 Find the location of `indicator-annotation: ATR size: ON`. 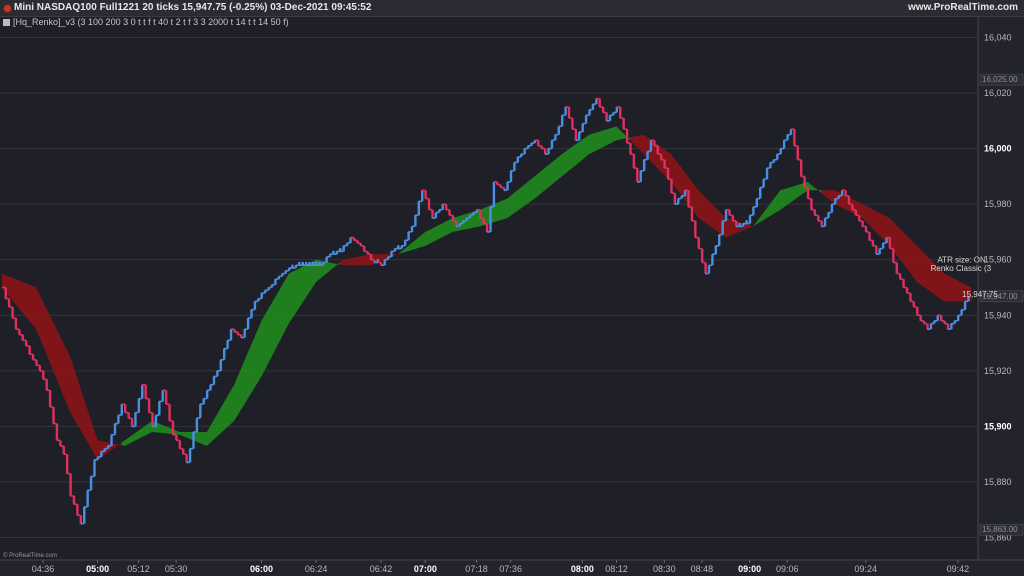

indicator-annotation: ATR size: ON is located at coordinates (961, 259).